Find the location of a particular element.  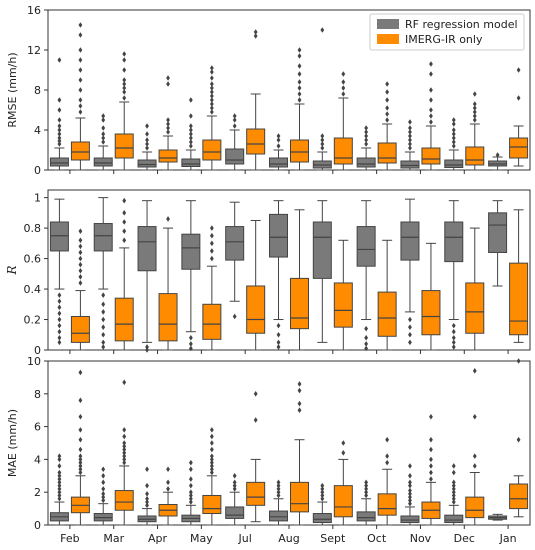

x-tick-label: Nov is located at coordinates (421, 538).